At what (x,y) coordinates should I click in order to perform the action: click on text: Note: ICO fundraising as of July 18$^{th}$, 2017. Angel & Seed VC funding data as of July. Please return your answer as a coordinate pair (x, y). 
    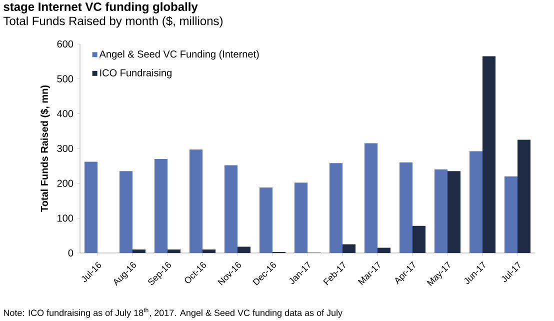
    Looking at the image, I should click on (173, 313).